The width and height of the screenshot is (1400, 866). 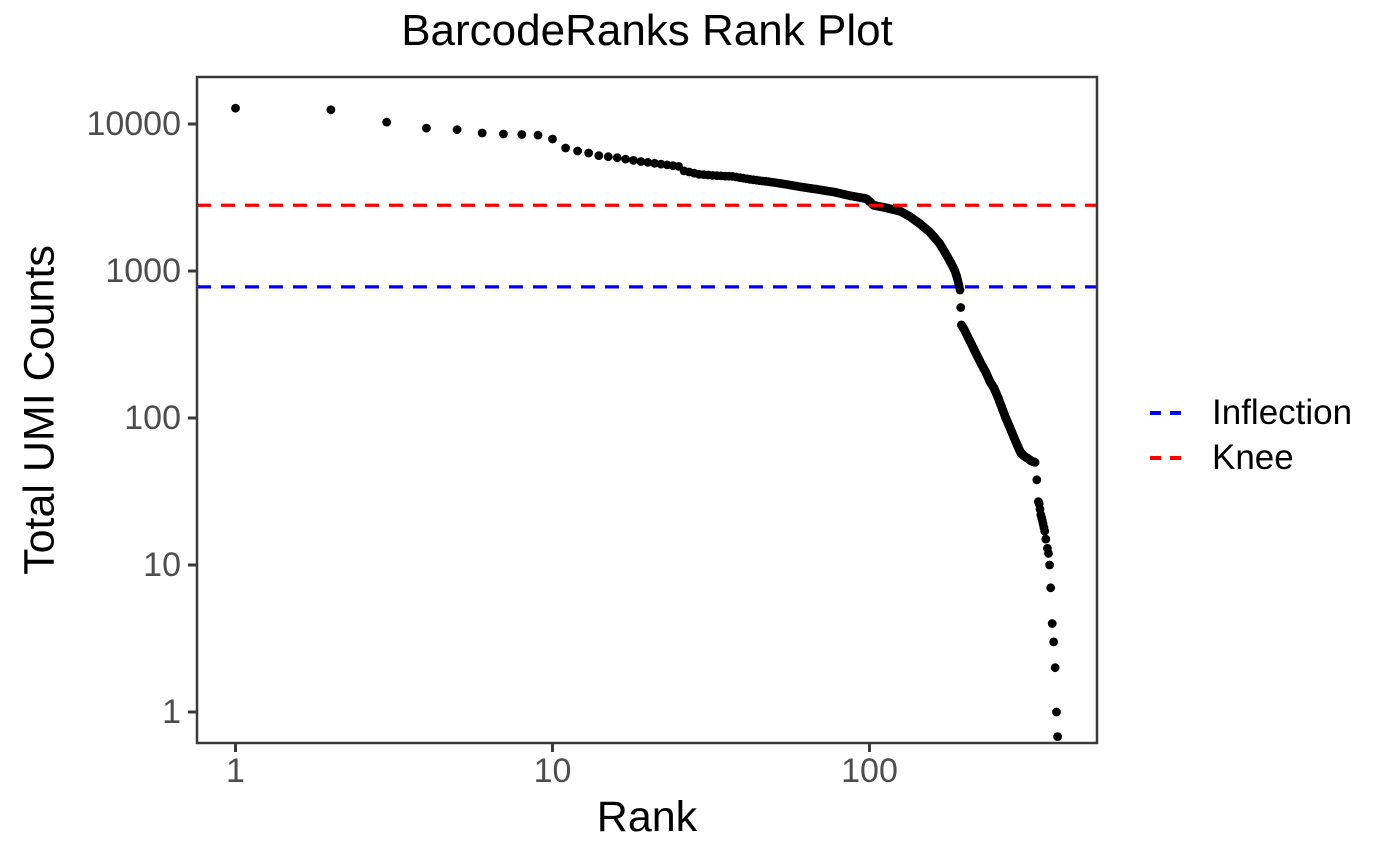 I want to click on legend-label-knee: Knee, so click(x=1253, y=457).